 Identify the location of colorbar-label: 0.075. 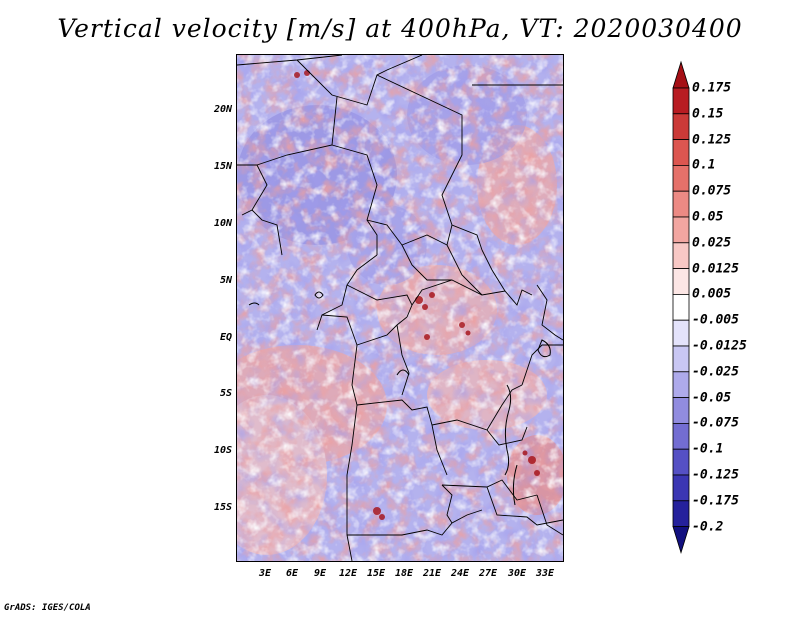
(712, 191).